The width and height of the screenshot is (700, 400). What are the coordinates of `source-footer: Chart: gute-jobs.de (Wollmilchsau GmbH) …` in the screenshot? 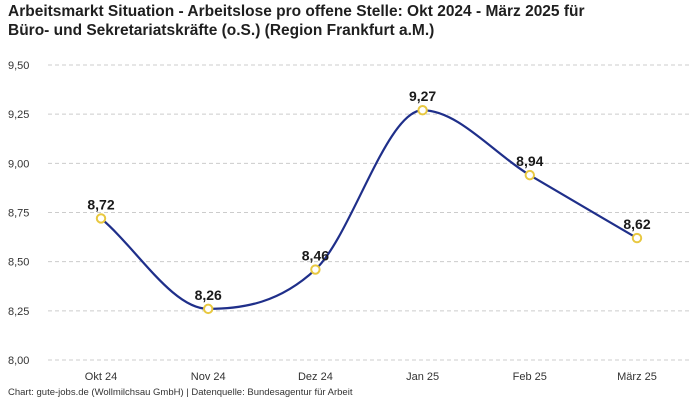 It's located at (180, 392).